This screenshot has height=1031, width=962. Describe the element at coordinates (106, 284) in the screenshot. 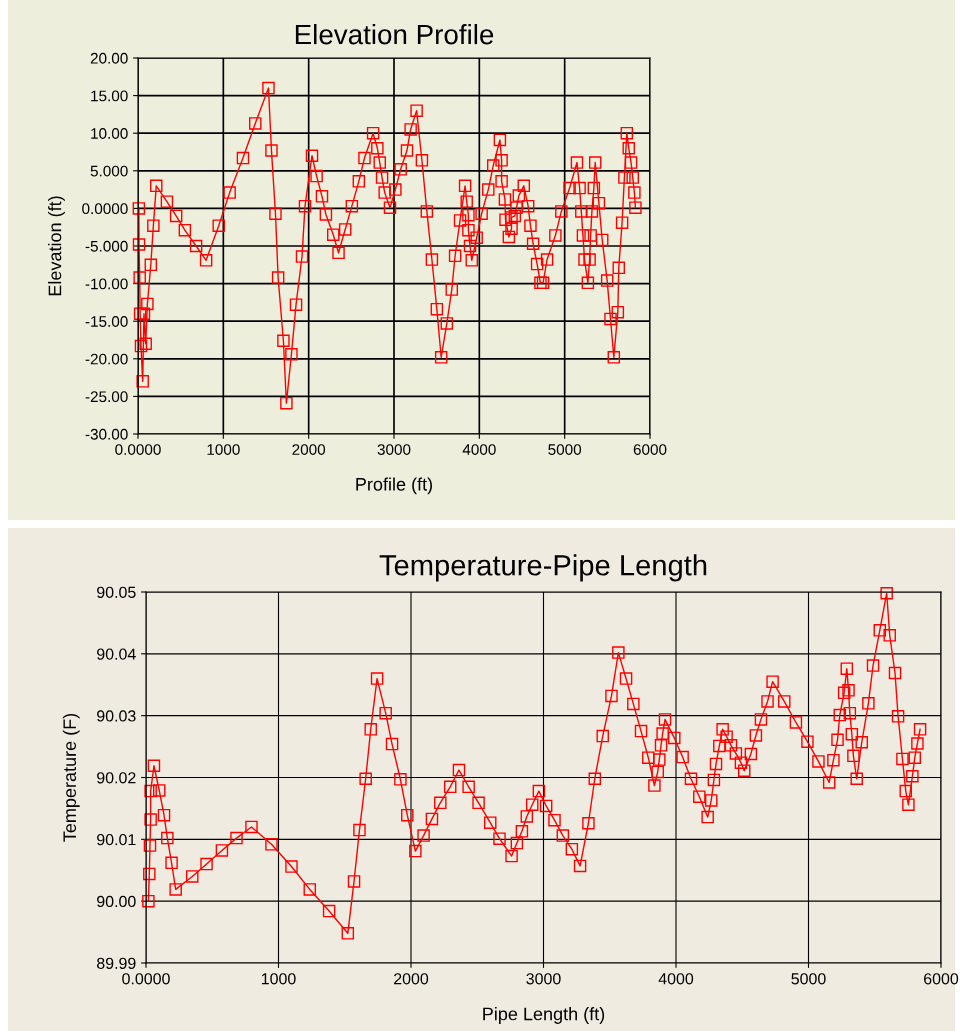

I see `y-tick-label: -10.00` at that location.